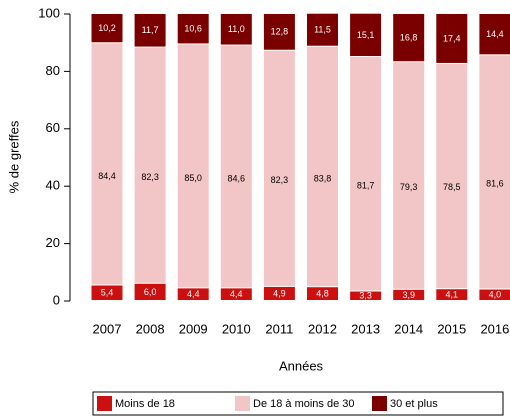 The image size is (510, 416). I want to click on value-label: 84,4, so click(107, 176).